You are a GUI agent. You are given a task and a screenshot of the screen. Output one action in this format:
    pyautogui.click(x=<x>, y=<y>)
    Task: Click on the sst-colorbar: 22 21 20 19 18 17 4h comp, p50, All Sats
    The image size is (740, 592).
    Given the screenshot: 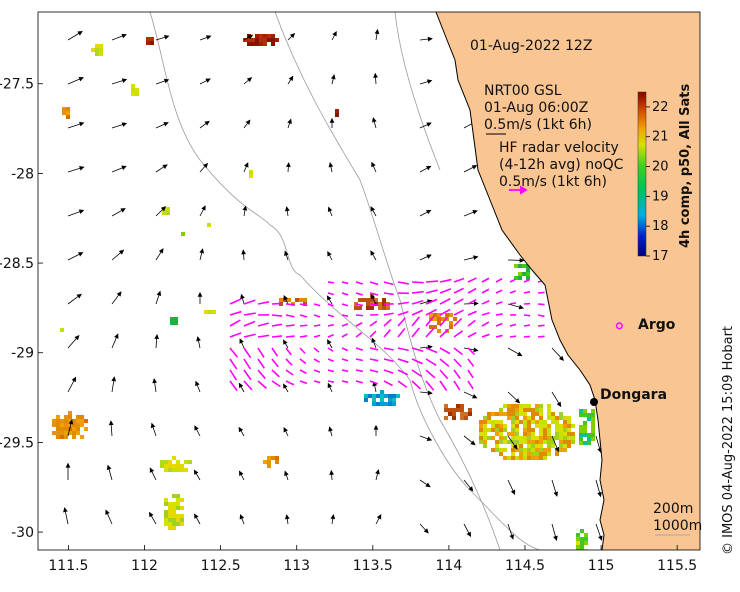 What is the action you would take?
    pyautogui.click(x=665, y=174)
    